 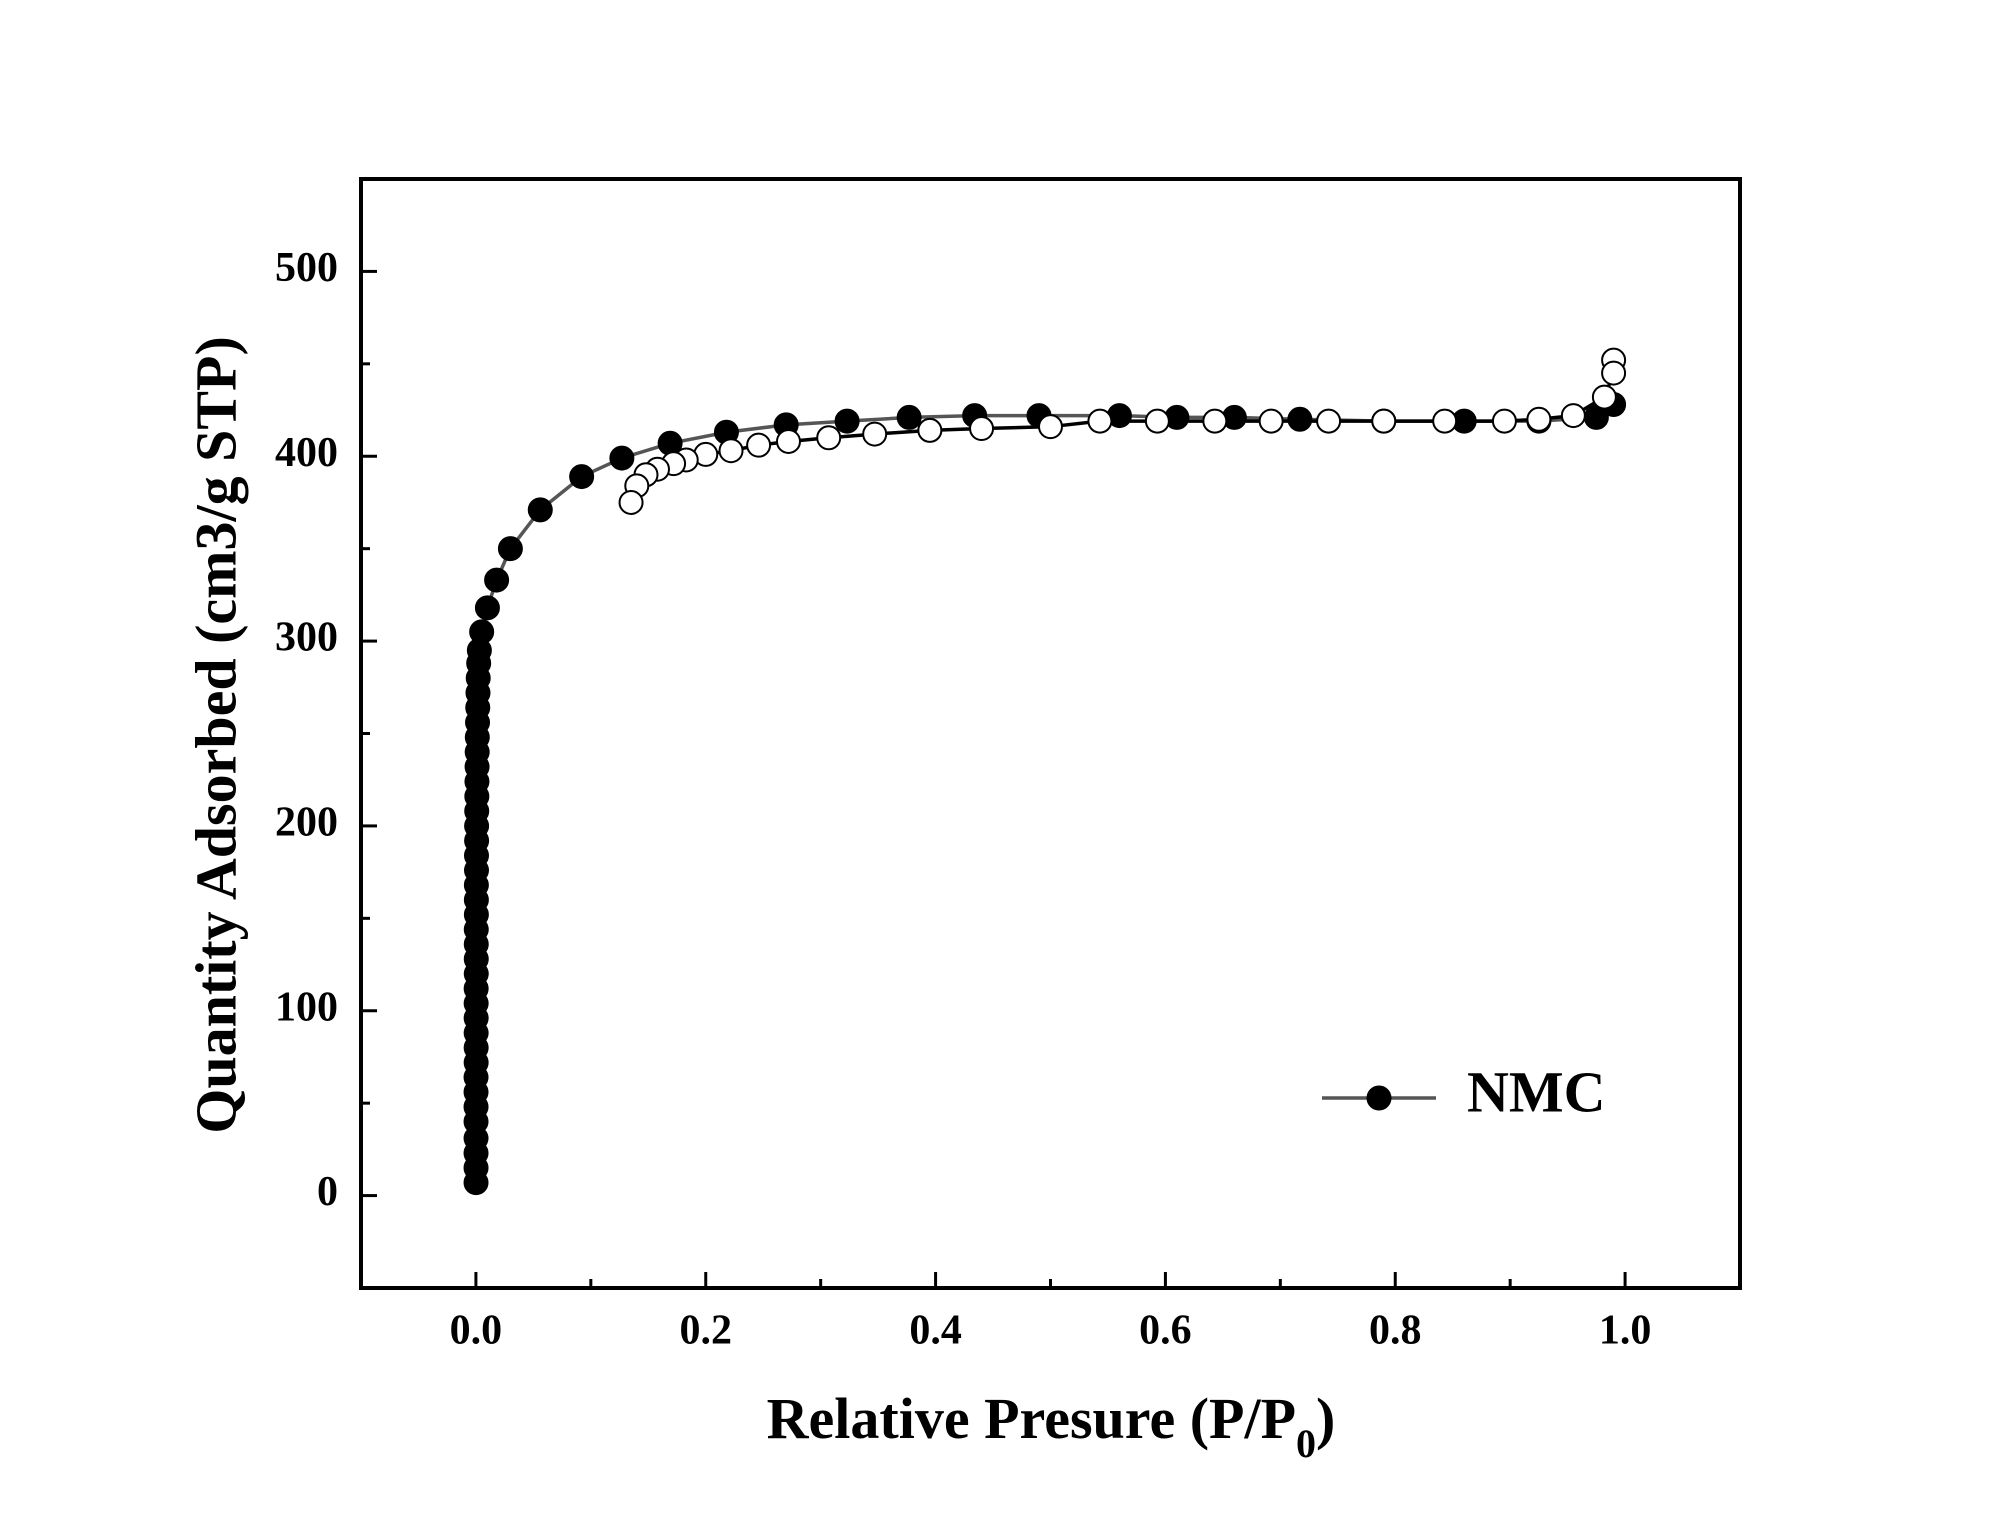 I want to click on y-axis-label: Quantity Adsorbed (cm3/g STP), so click(x=215, y=735).